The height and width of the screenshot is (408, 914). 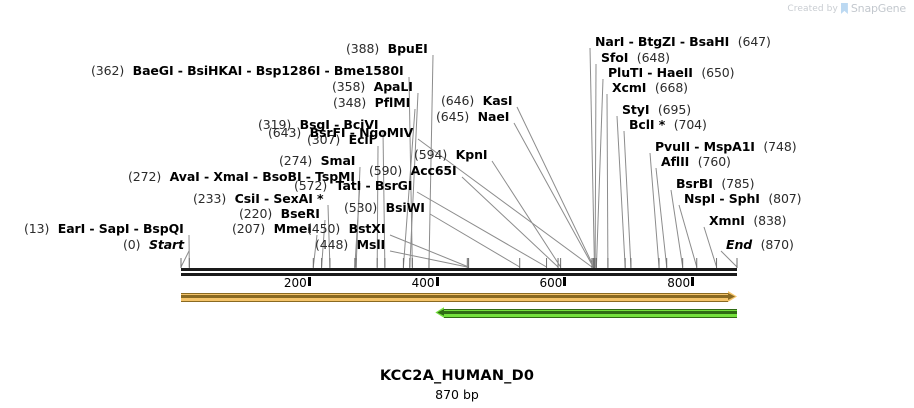 I want to click on site-enzyme-names: CsiI - SexAI *, so click(x=279, y=198).